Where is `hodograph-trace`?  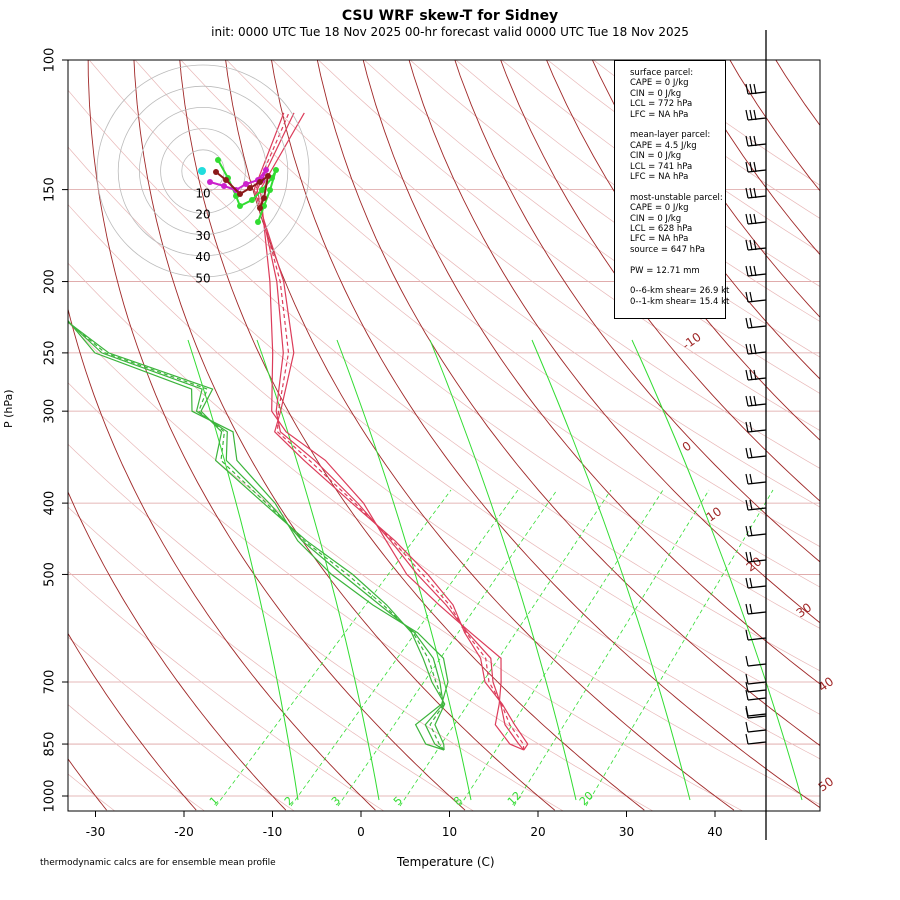 hodograph-trace is located at coordinates (242, 190).